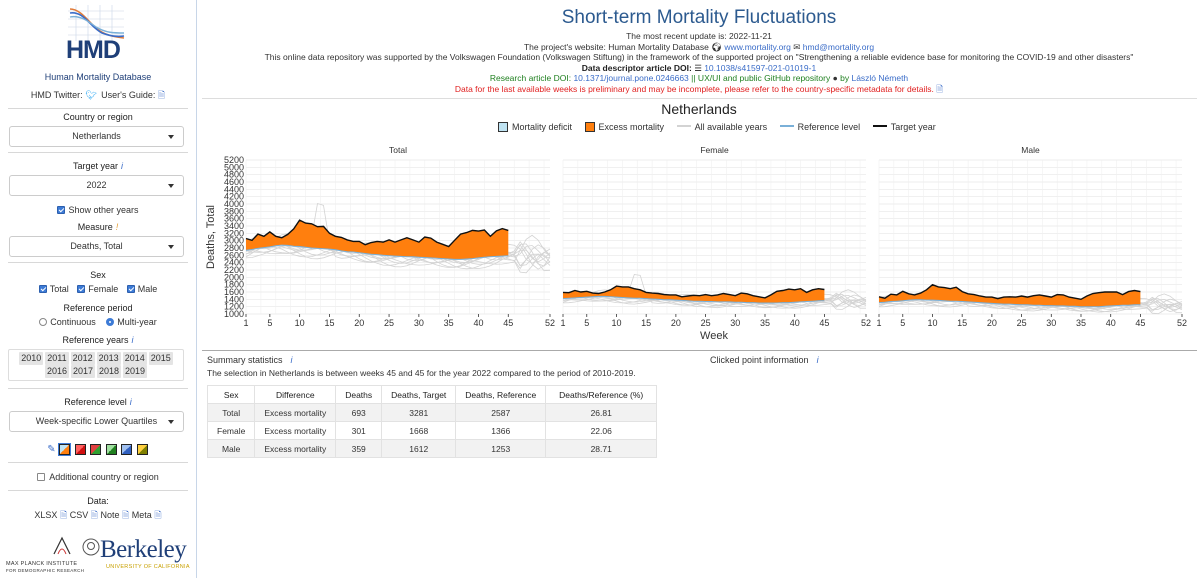  What do you see at coordinates (111, 450) in the screenshot?
I see `color-scheme-green` at bounding box center [111, 450].